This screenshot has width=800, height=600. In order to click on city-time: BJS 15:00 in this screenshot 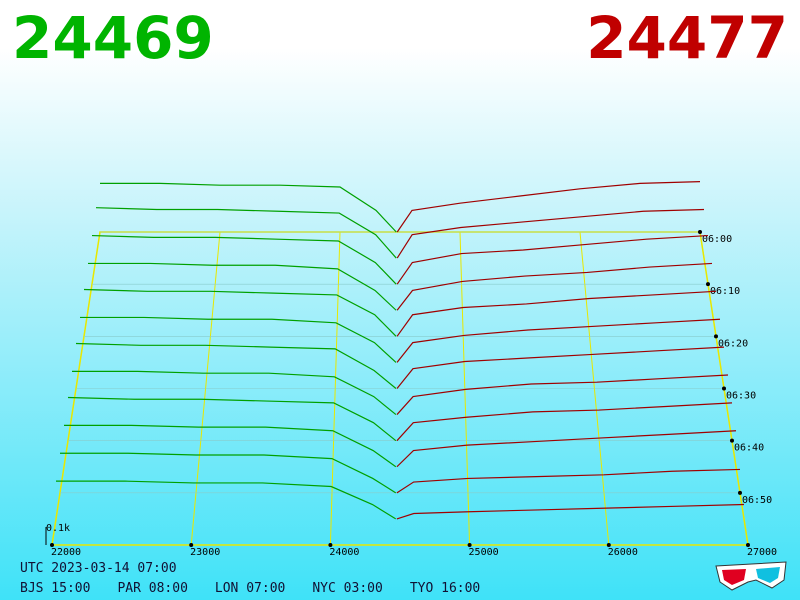, I will do `click(55, 588)`.